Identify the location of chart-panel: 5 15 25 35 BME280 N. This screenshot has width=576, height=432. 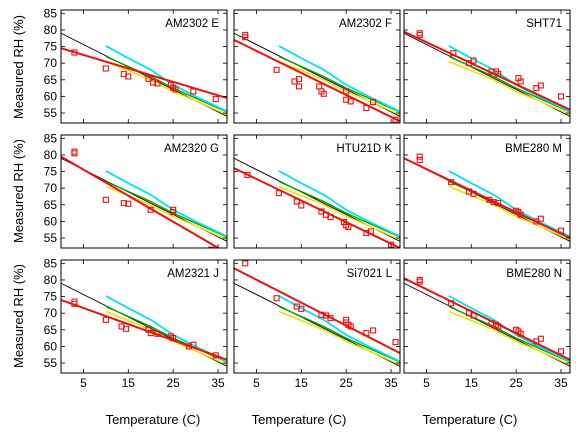
(487, 324).